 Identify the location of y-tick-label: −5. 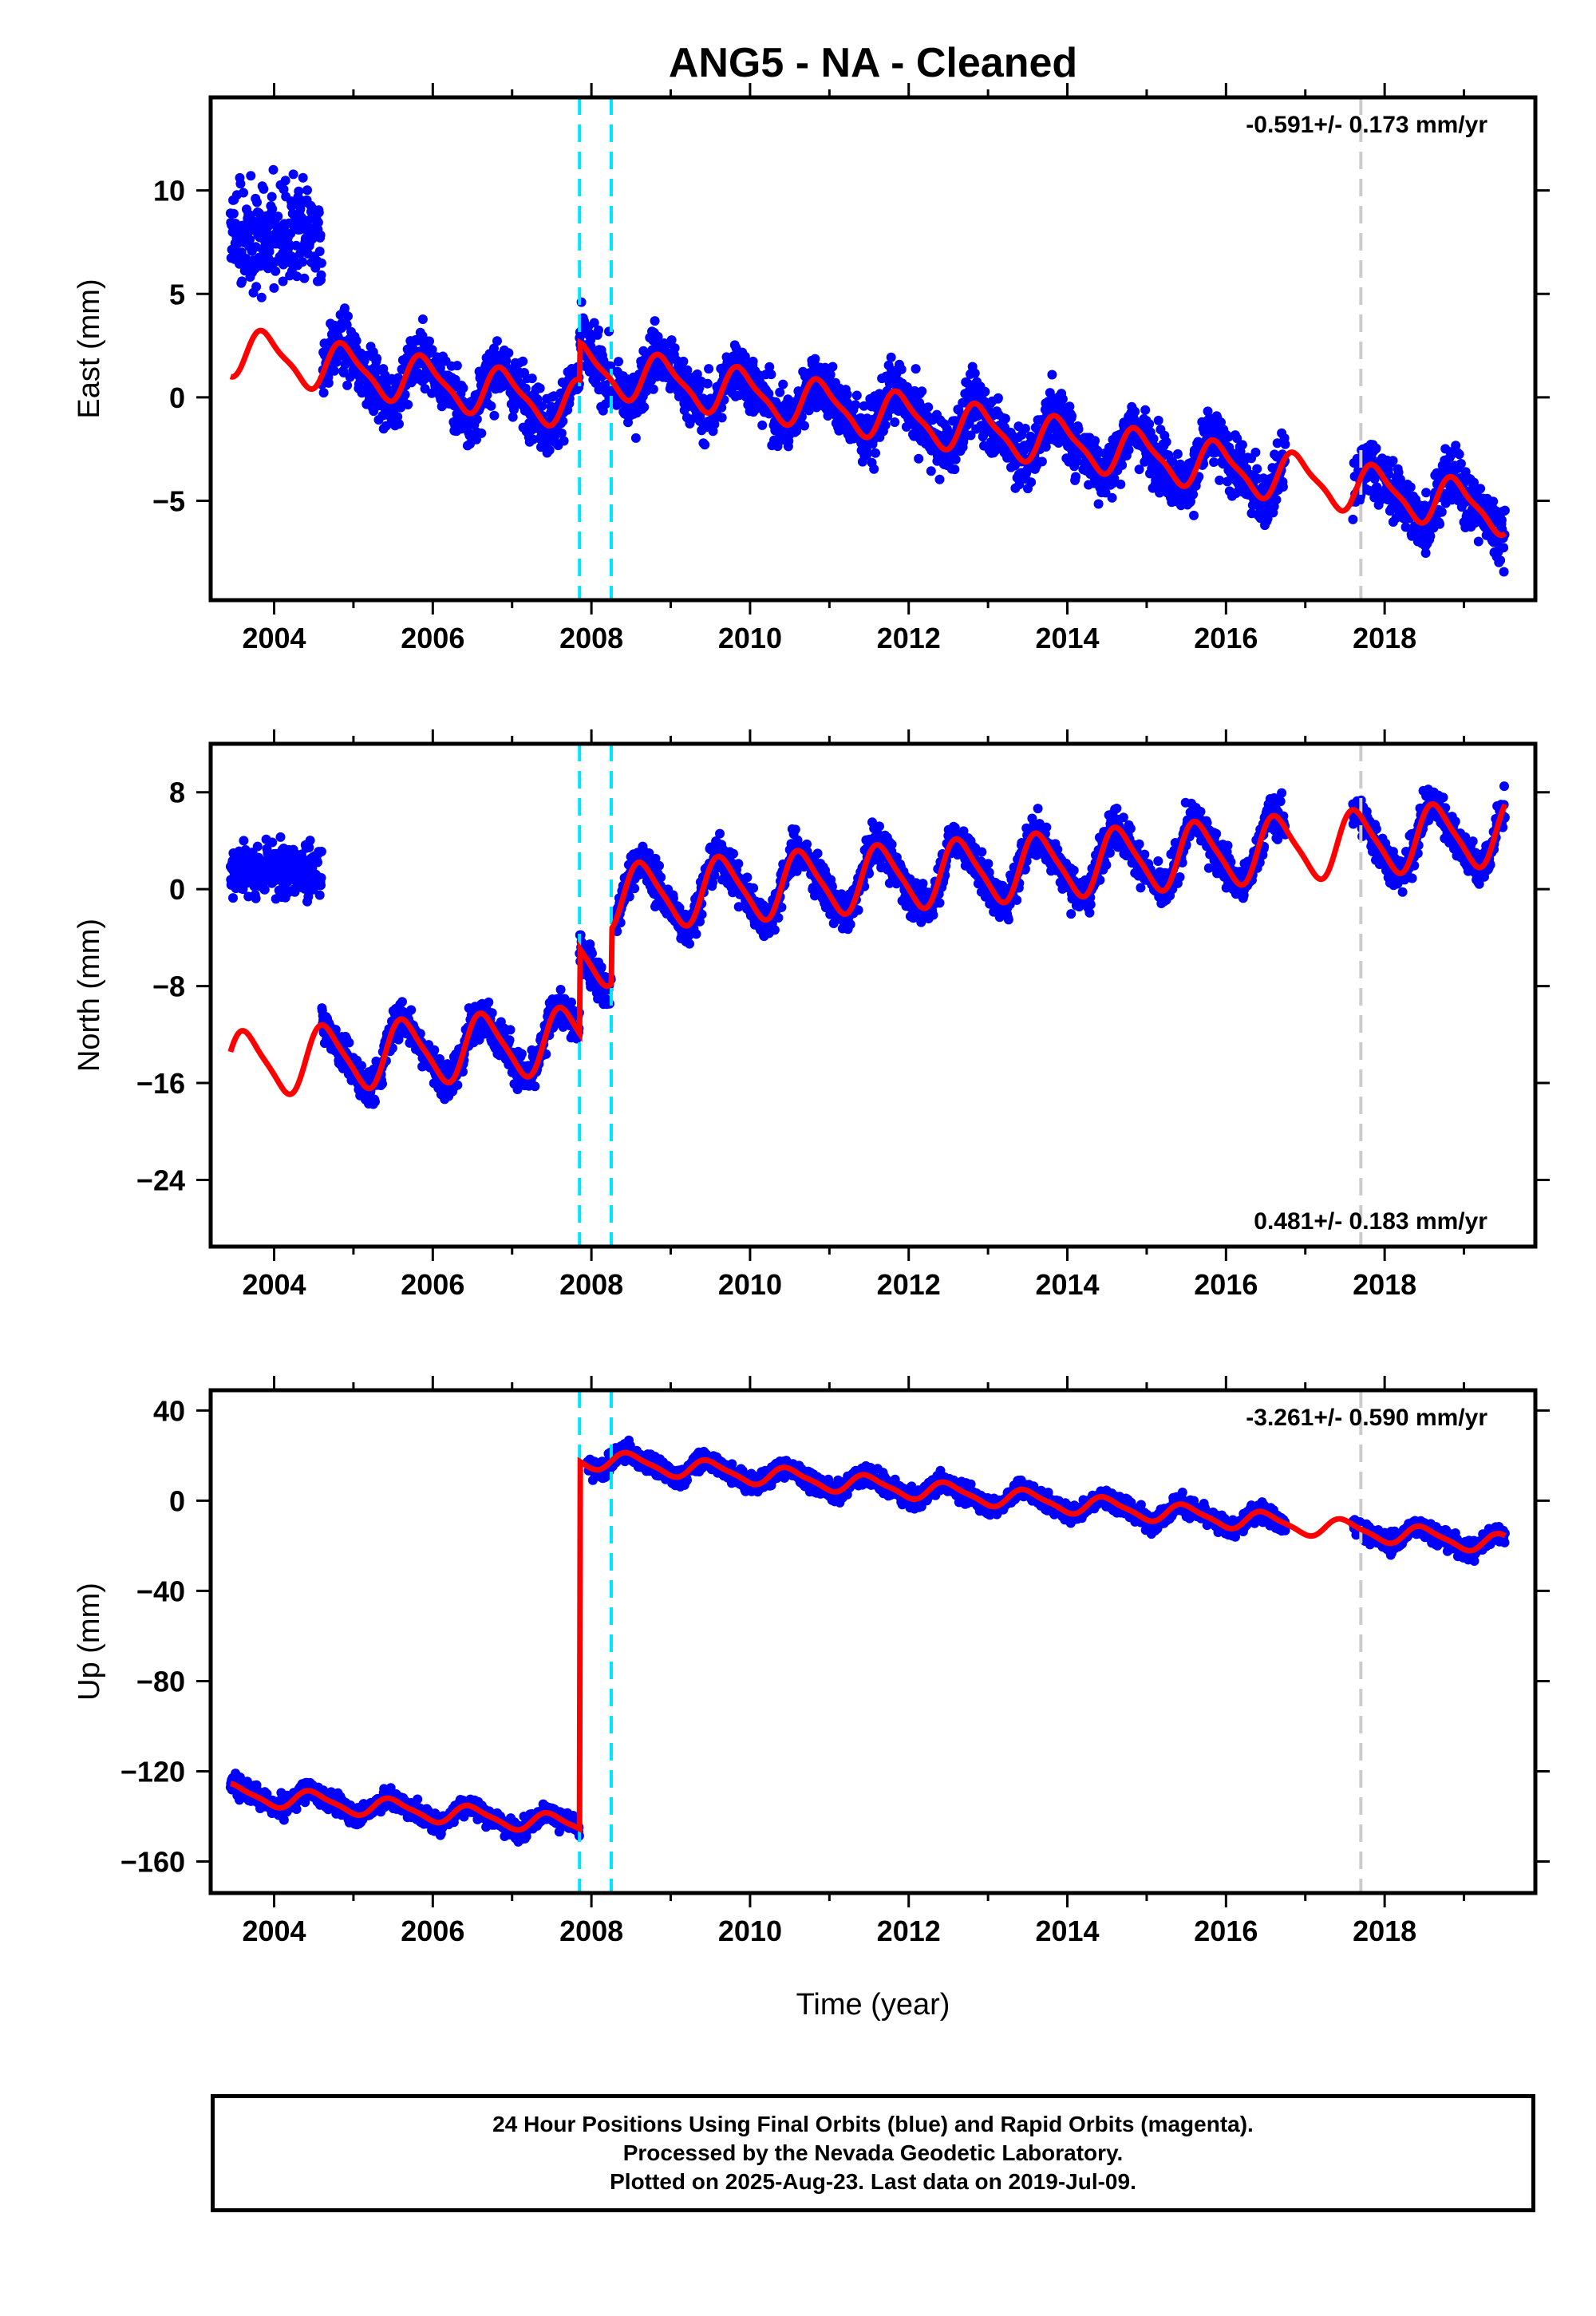
(168, 502).